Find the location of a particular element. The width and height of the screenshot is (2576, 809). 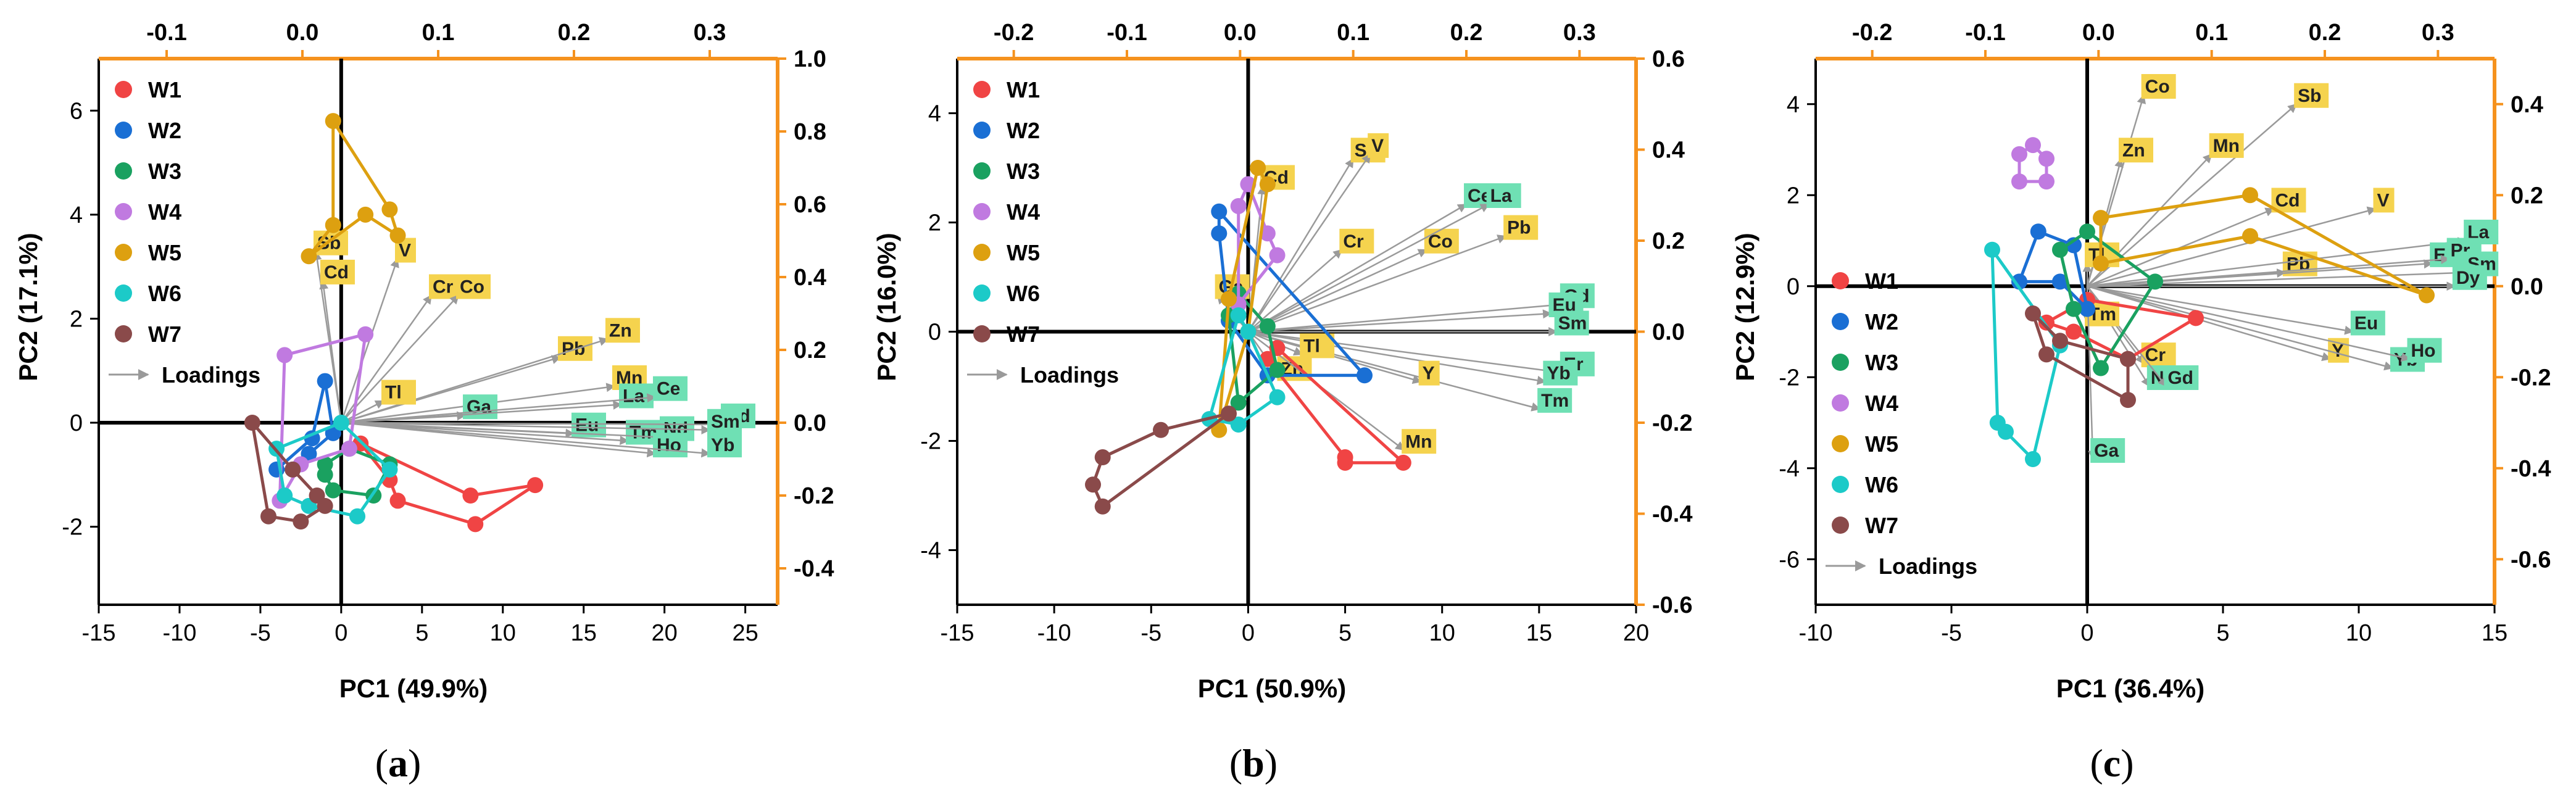

y-tick-label: 0 is located at coordinates (76, 423).